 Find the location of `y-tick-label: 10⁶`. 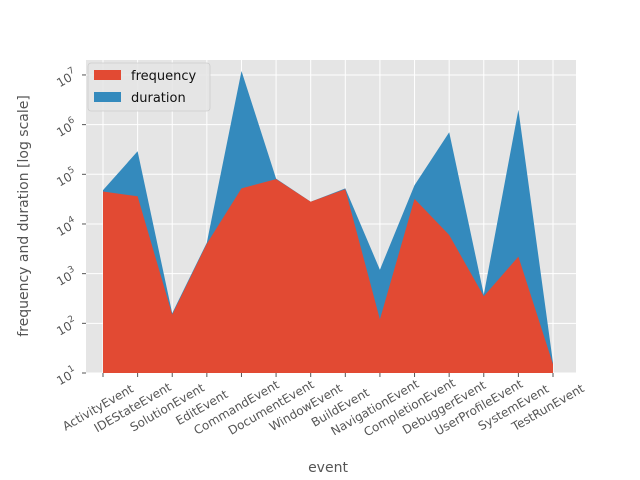

y-tick-label: 10⁶ is located at coordinates (66, 127).